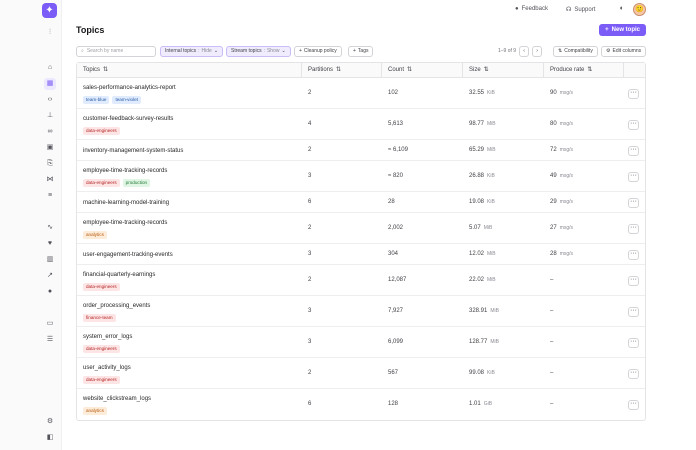 Image resolution: width=696 pixels, height=450 pixels. Describe the element at coordinates (310, 311) in the screenshot. I see `partitions-cell: 3` at that location.